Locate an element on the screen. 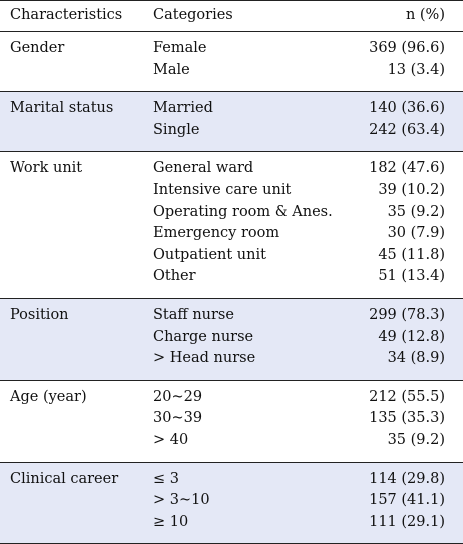 The width and height of the screenshot is (463, 544). table-row: Emergency room 30 (7.9) is located at coordinates (231, 236).